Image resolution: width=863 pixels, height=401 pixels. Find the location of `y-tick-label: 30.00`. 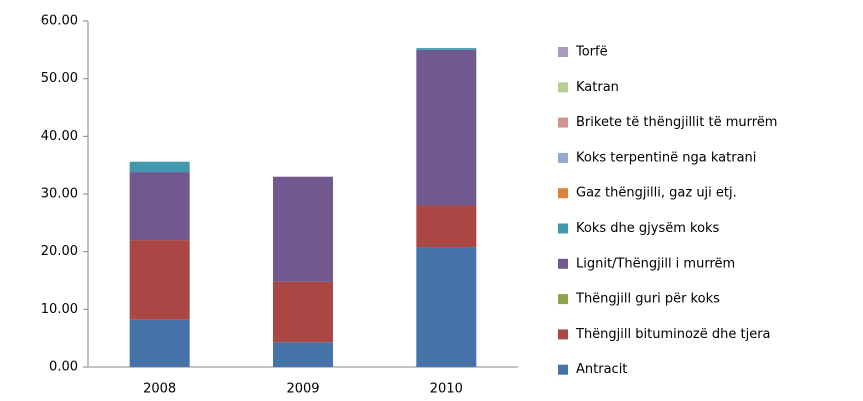

y-tick-label: 30.00 is located at coordinates (59, 194).